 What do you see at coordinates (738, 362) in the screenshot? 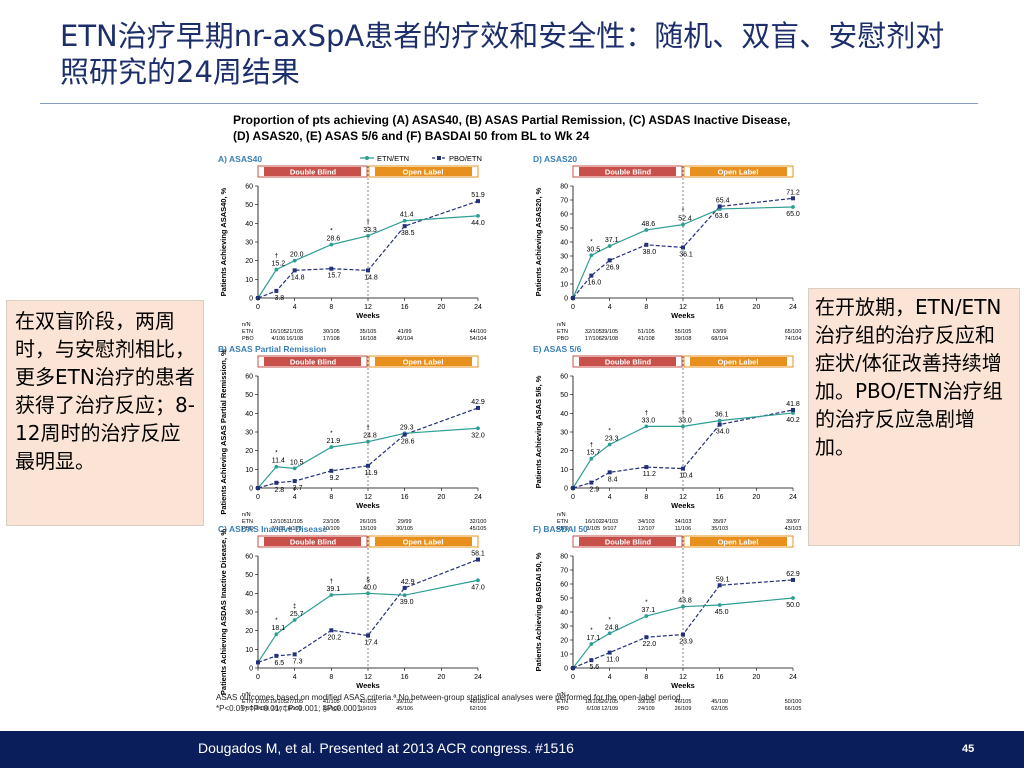
I see `open-label-label: Open Label` at bounding box center [738, 362].